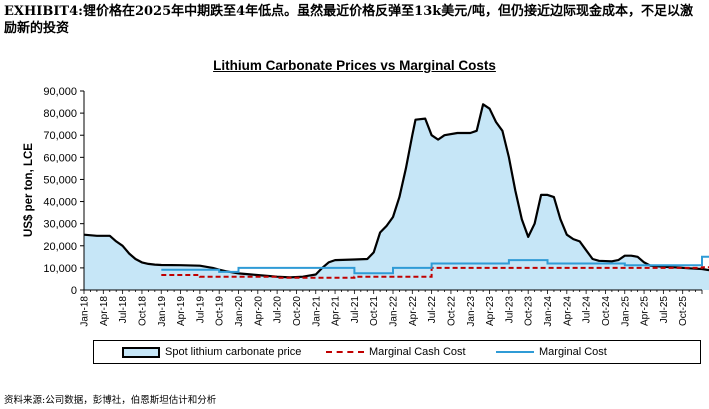  Describe the element at coordinates (490, 311) in the screenshot. I see `x-tick-label: Apr-23` at that location.